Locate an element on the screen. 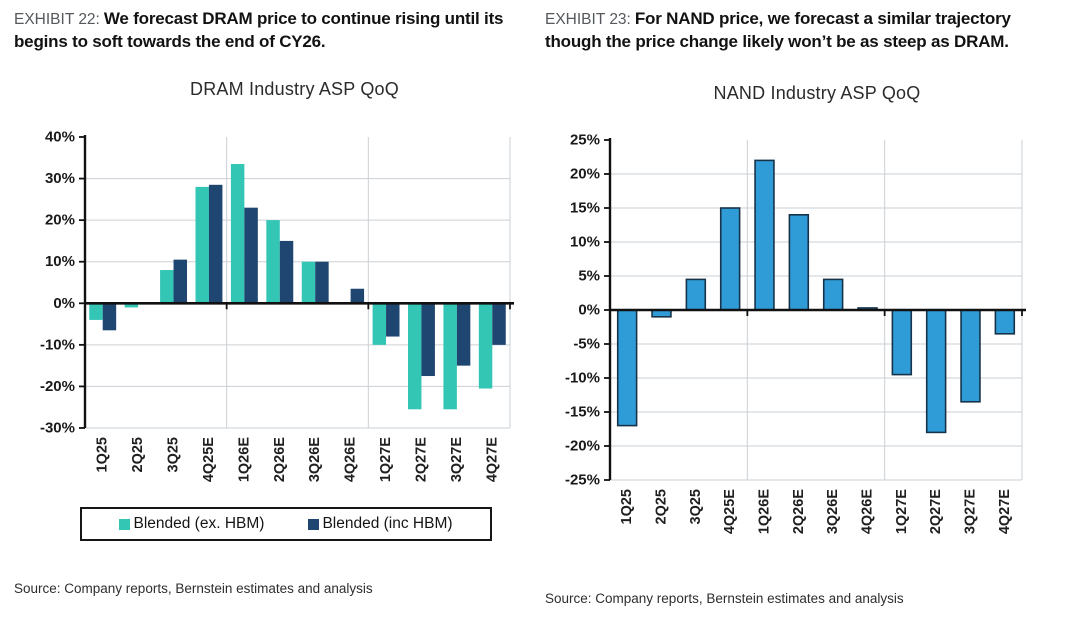 Image resolution: width=1080 pixels, height=637 pixels. dram-chart-title: DRAM Industry ASP QoQ is located at coordinates (294, 89).